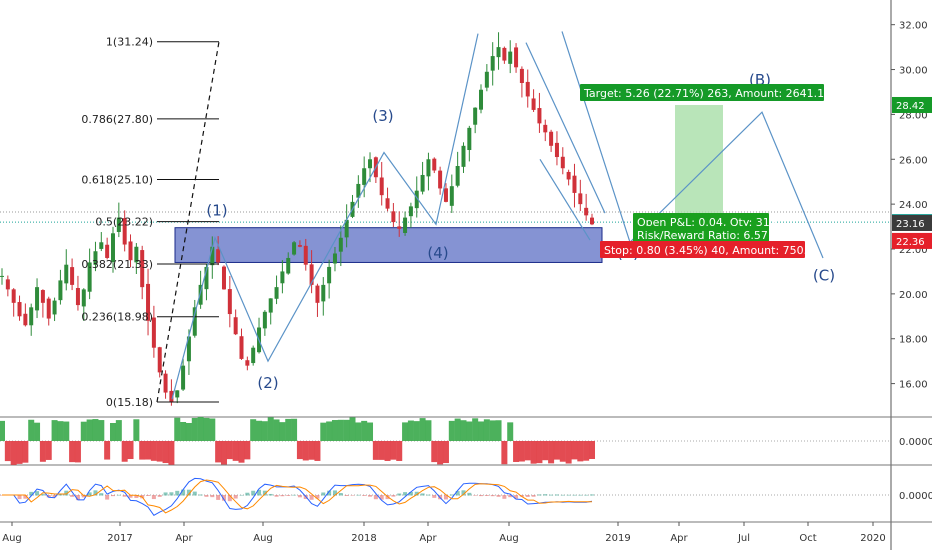 The image size is (932, 554). Describe the element at coordinates (915, 496) in the screenshot. I see `indicator2-axis-label: 0.0000` at that location.